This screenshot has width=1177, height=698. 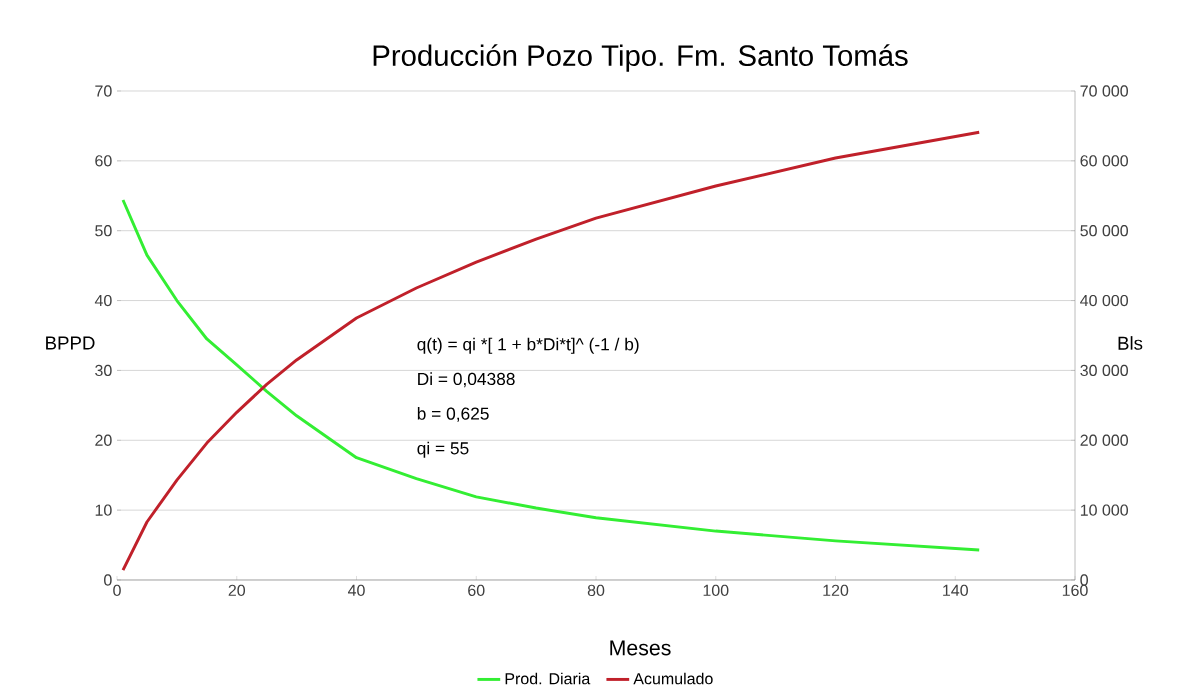 What do you see at coordinates (108, 580) in the screenshot?
I see `y-tick-label: 0` at bounding box center [108, 580].